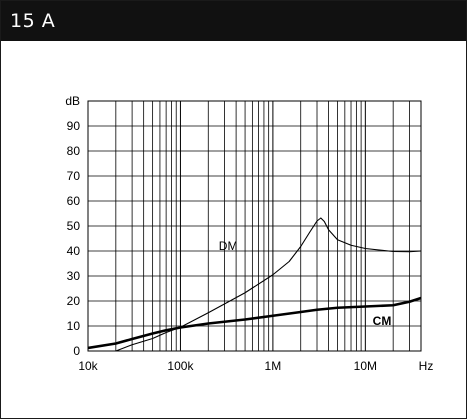 The image size is (467, 419). What do you see at coordinates (74, 176) in the screenshot?
I see `y-tick-label: 70` at bounding box center [74, 176].